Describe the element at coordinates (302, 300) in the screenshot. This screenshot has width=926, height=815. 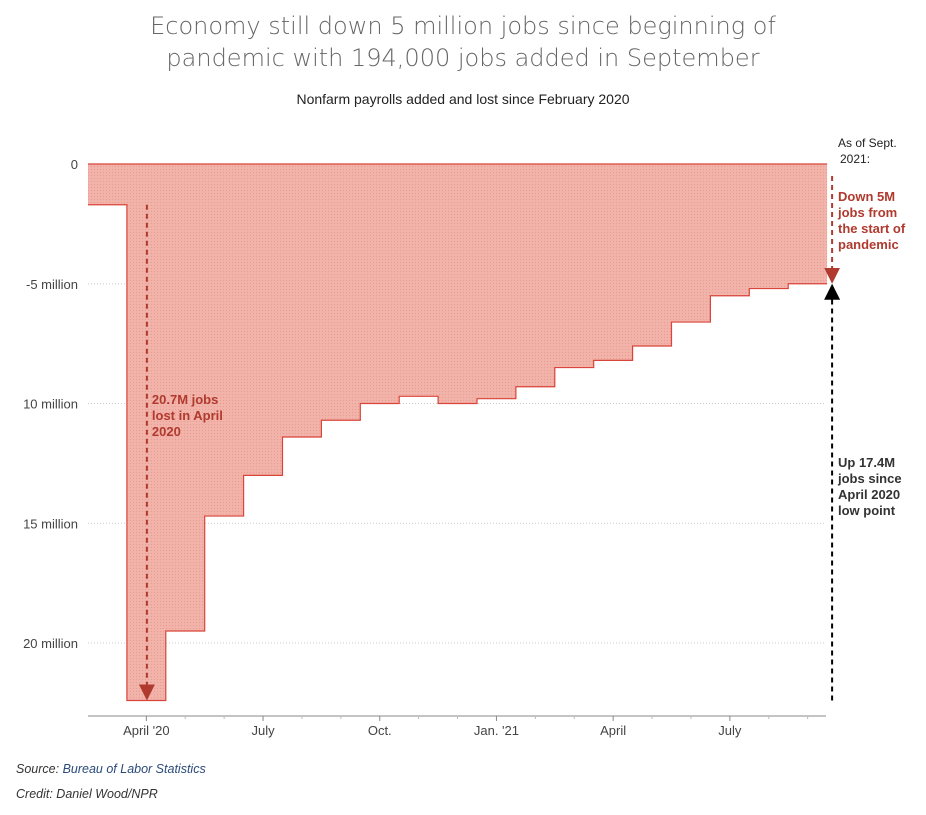
I see `data-step-aug-2020` at that location.